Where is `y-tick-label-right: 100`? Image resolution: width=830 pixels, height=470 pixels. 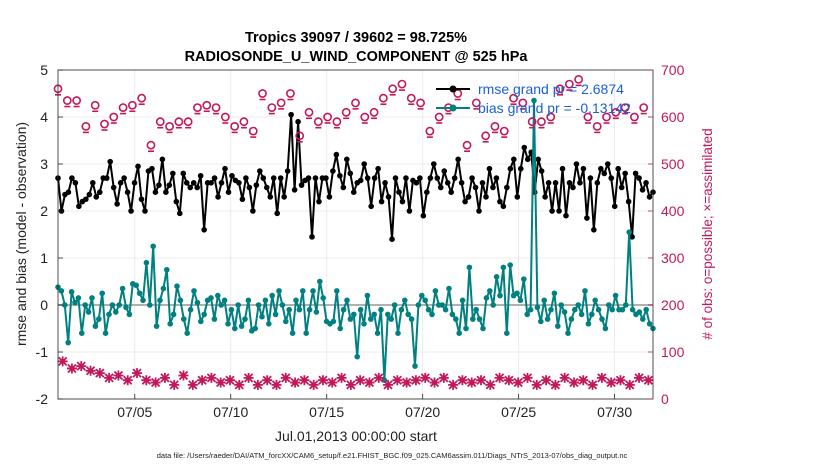
y-tick-label-right: 100 is located at coordinates (673, 352).